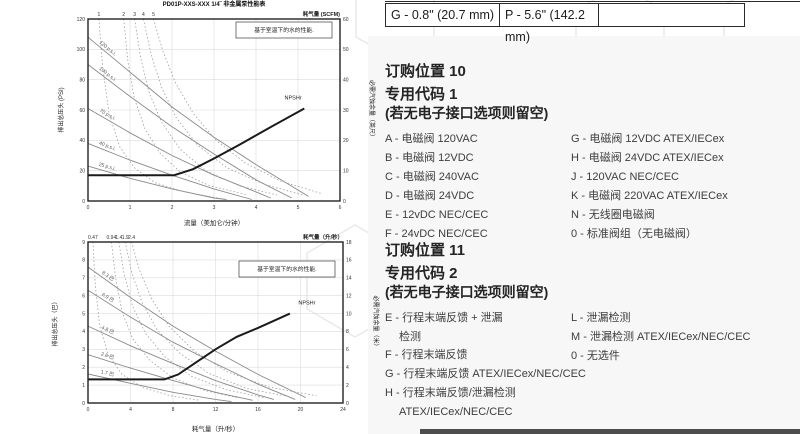  What do you see at coordinates (349, 279) in the screenshot?
I see `svg-text: 14` at bounding box center [349, 279].